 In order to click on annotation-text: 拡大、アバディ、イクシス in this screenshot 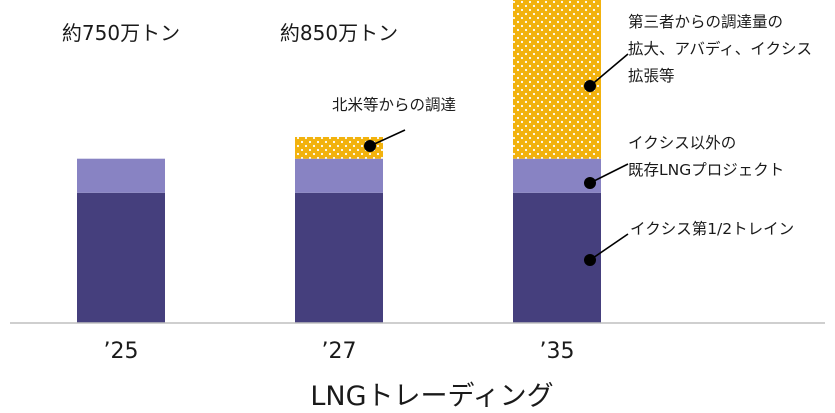, I will do `click(720, 48)`.